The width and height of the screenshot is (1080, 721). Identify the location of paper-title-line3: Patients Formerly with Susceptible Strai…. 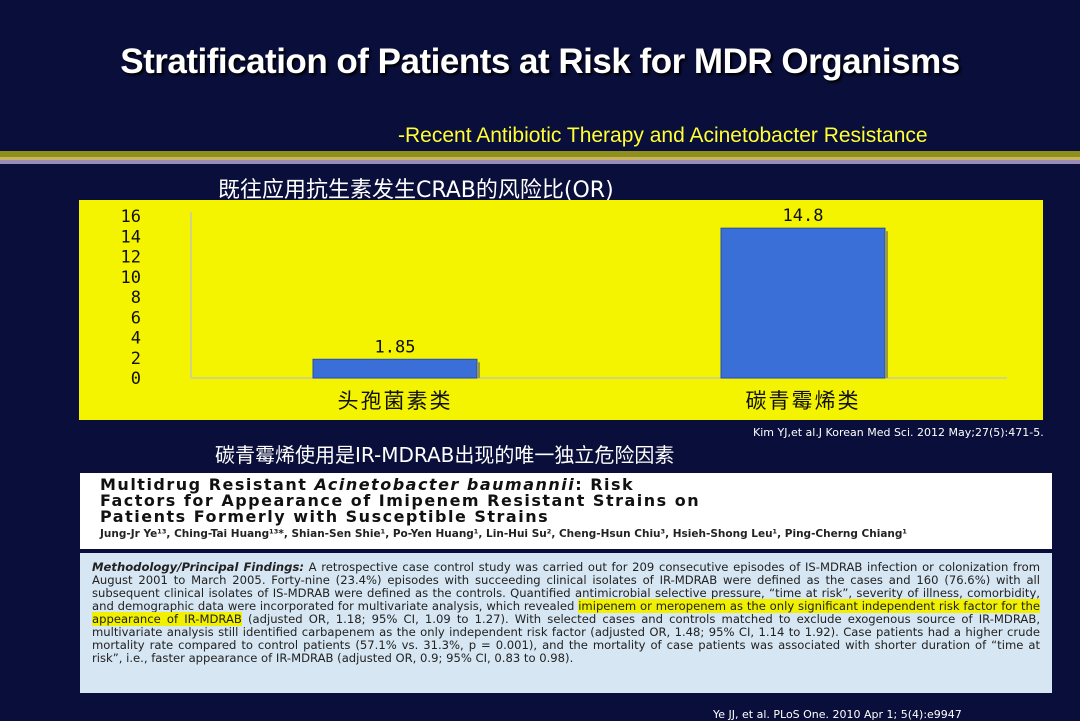
(325, 516).